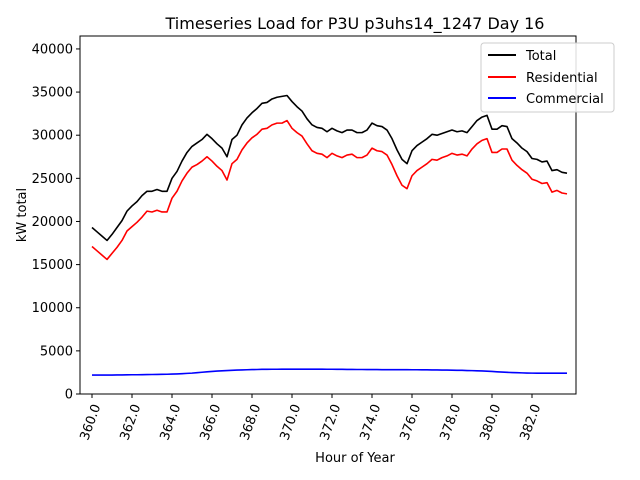  What do you see at coordinates (52, 179) in the screenshot?
I see `y-tick-label: 25000` at bounding box center [52, 179].